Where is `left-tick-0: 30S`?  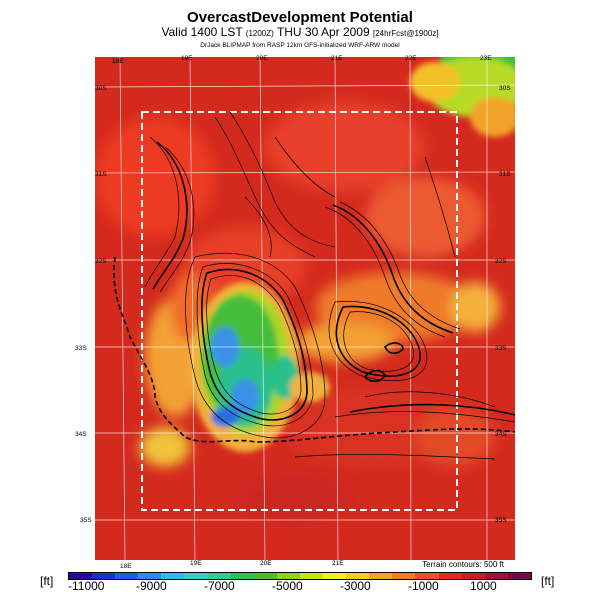
left-tick-0: 30S is located at coordinates (101, 88).